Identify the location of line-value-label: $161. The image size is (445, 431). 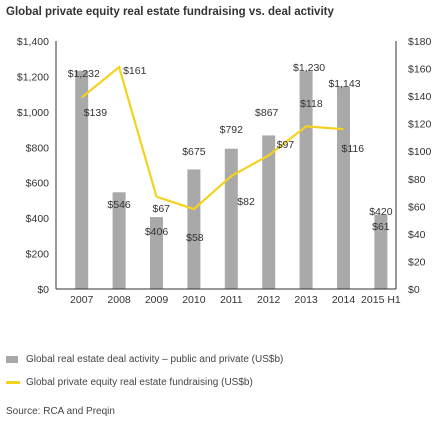
(135, 71).